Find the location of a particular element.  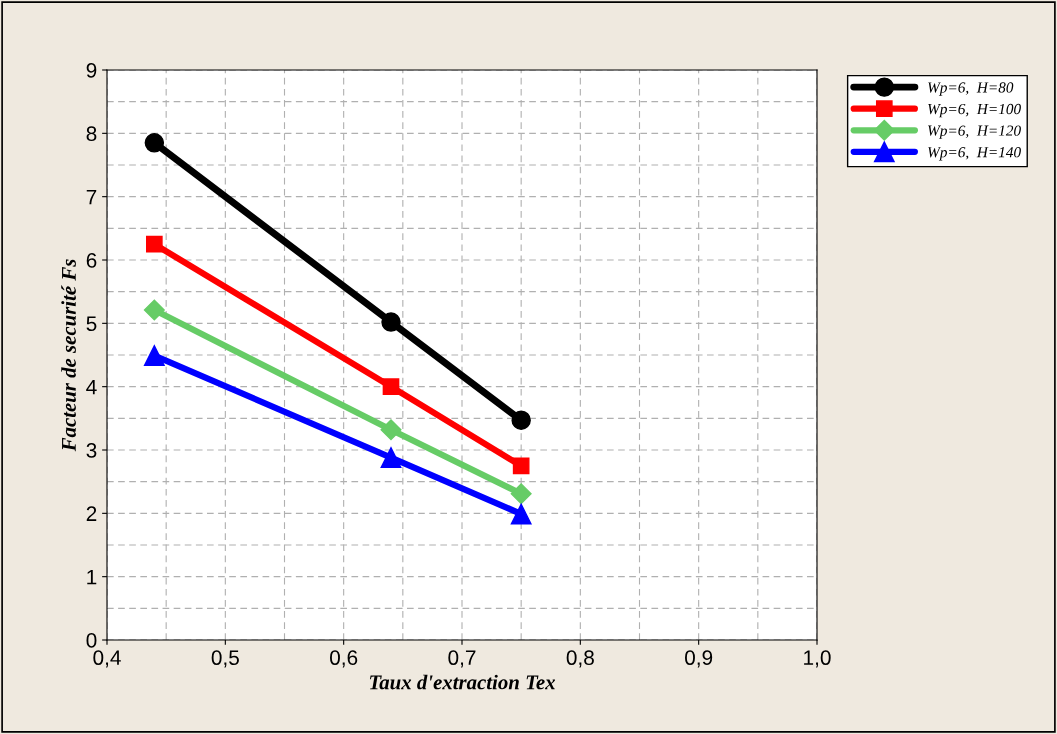

legend-label: Wp=6, H=100 is located at coordinates (974, 110).